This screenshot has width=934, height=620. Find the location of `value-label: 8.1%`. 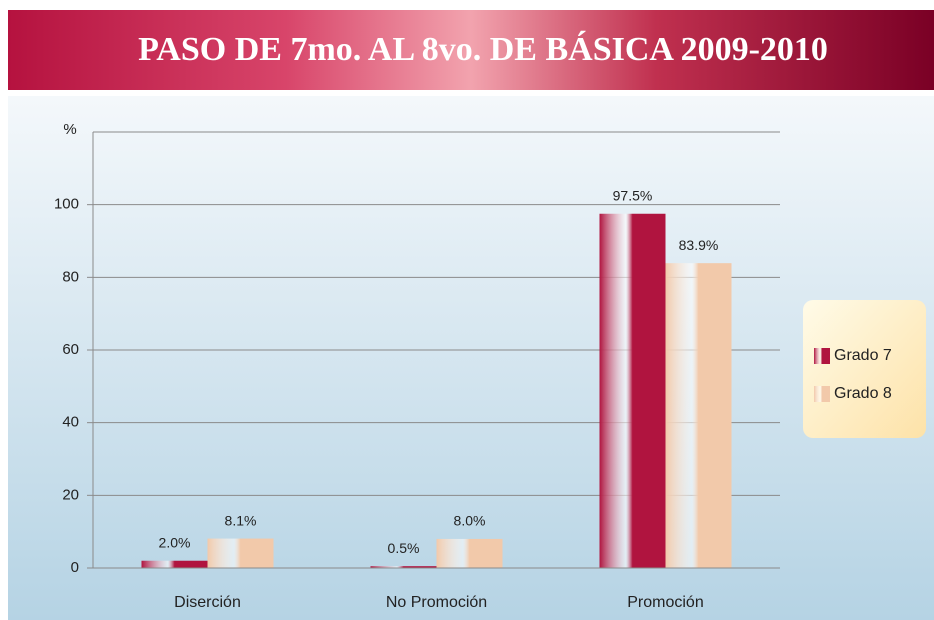

value-label: 8.1% is located at coordinates (241, 520).